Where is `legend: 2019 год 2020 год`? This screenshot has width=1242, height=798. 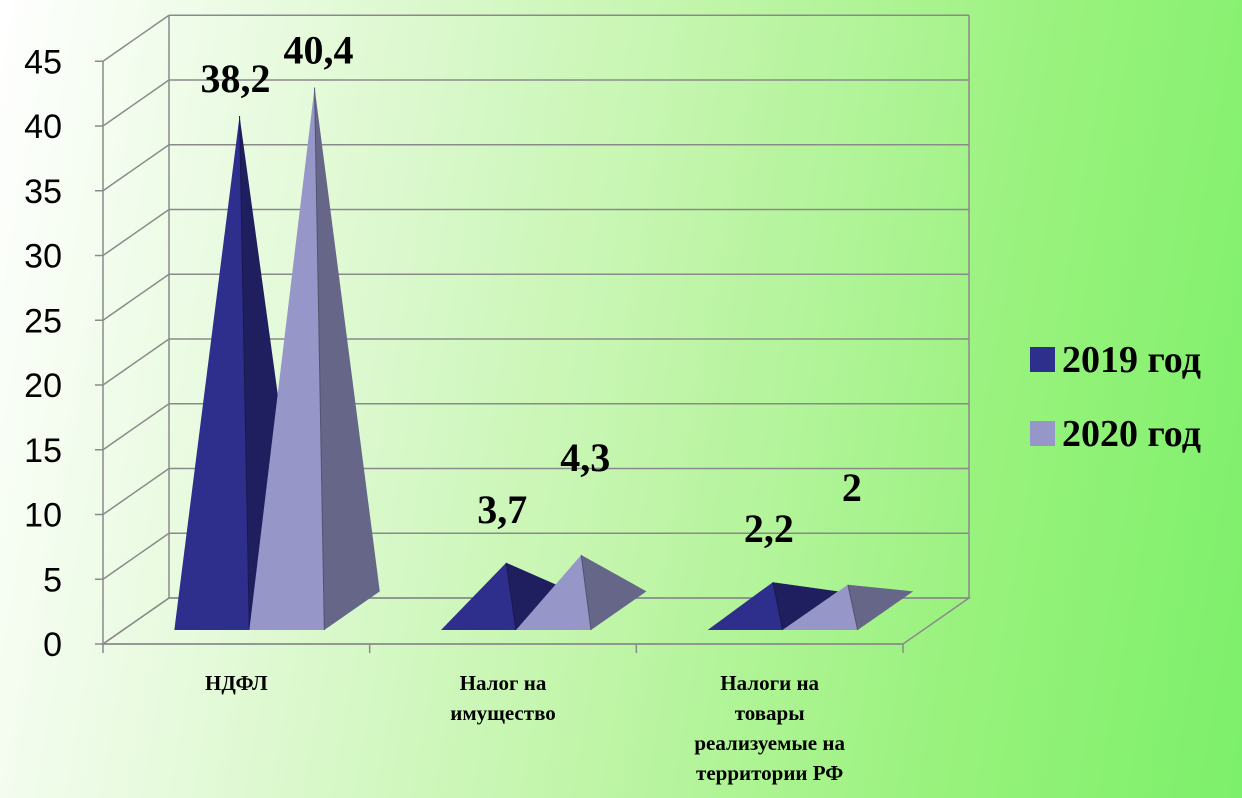 legend: 2019 год 2020 год is located at coordinates (1115, 397).